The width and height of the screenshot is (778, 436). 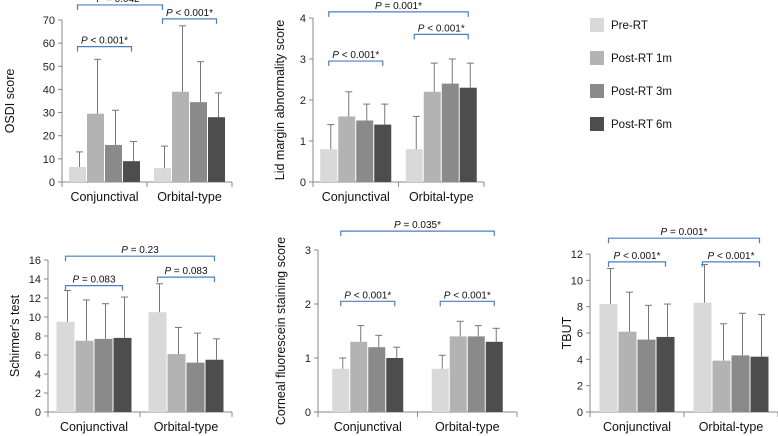 I want to click on p-value-label: P = 0.042*, so click(x=120, y=2).